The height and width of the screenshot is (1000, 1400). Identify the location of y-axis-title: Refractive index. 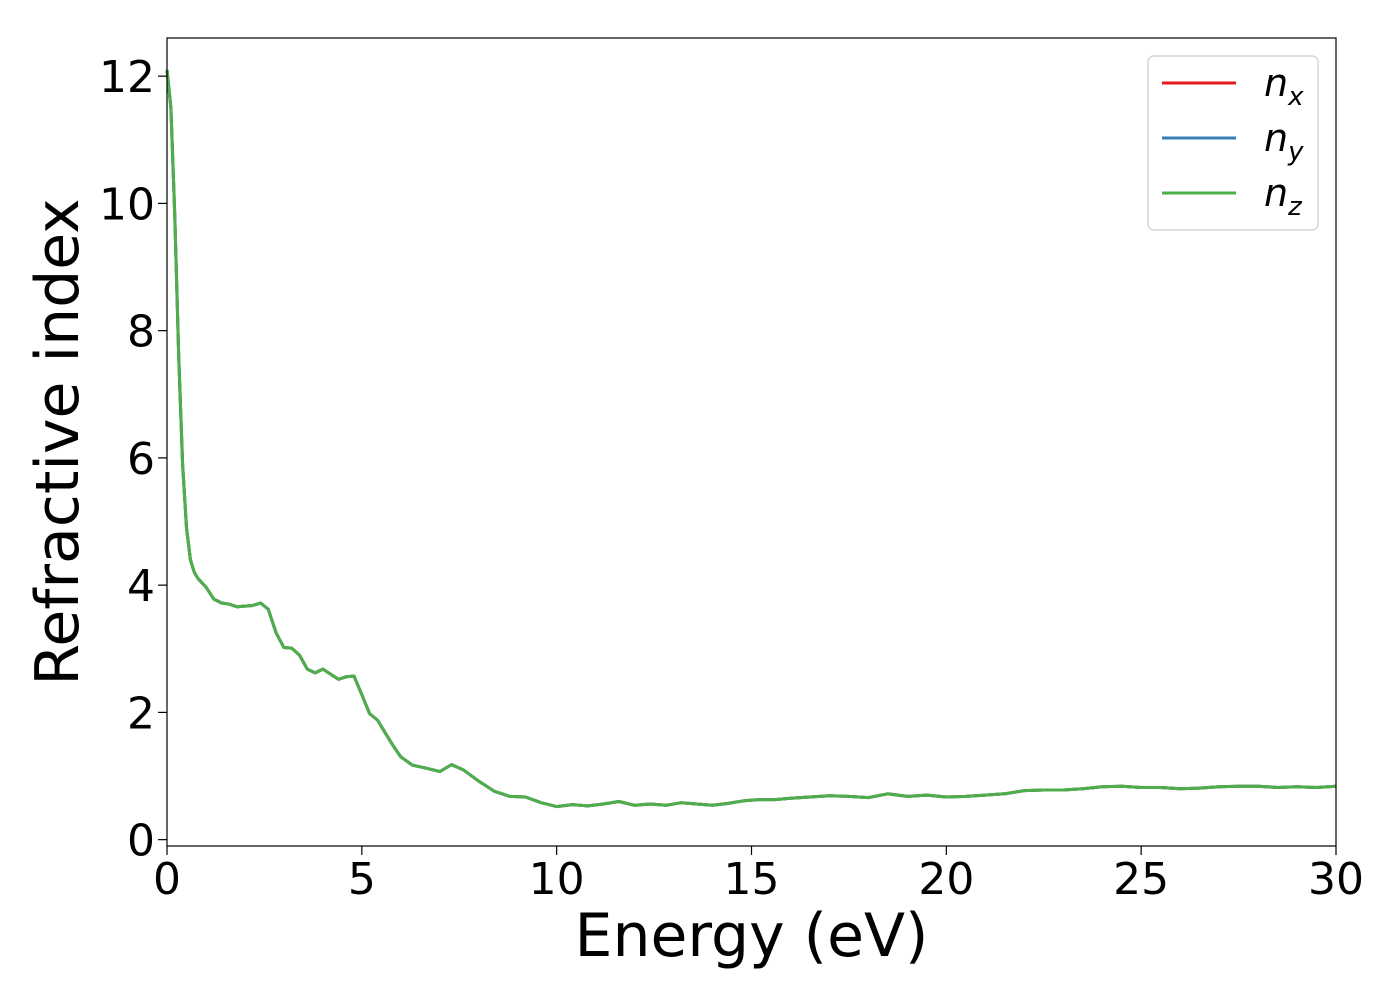
(58, 441).